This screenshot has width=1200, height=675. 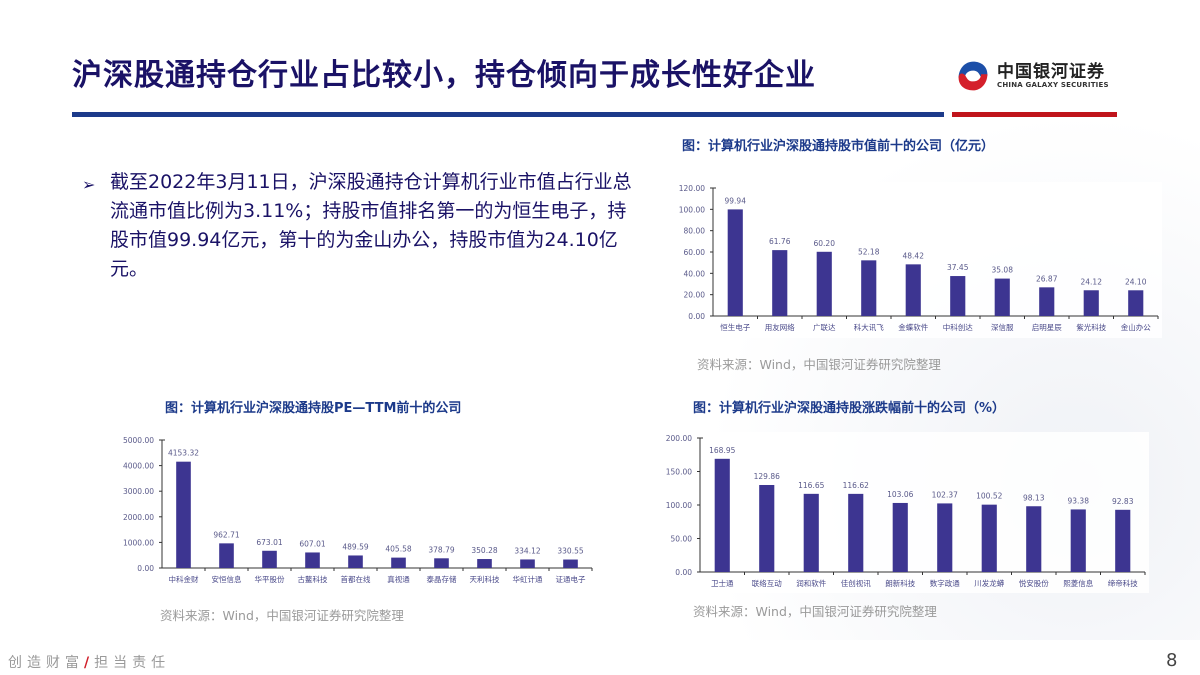 I want to click on pe-ttm-chart-title-block: 图：计算机行业沪深股通持股PE—TTM前十的公司, so click(x=313, y=406).